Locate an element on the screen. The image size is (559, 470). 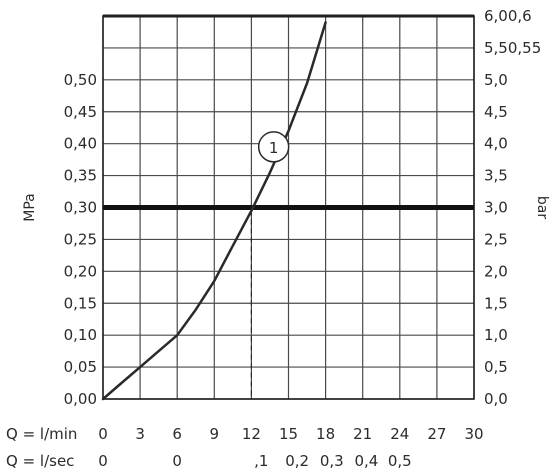
right-tick-label-9: 4,5 is located at coordinates (496, 112).